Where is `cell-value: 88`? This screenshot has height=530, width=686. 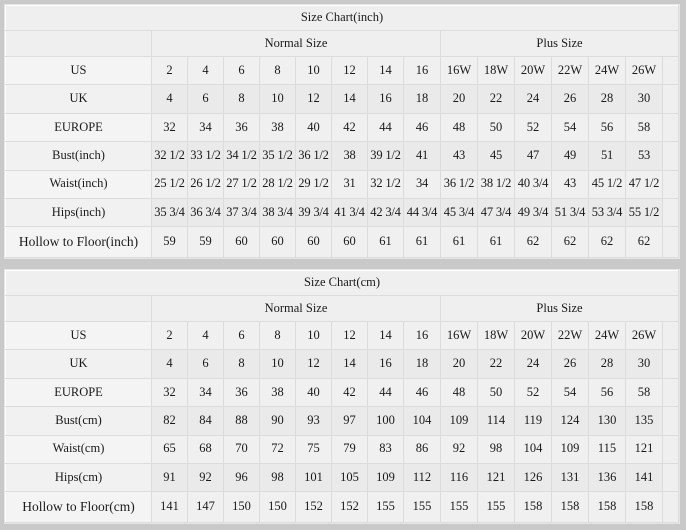
cell-value: 88 is located at coordinates (241, 421).